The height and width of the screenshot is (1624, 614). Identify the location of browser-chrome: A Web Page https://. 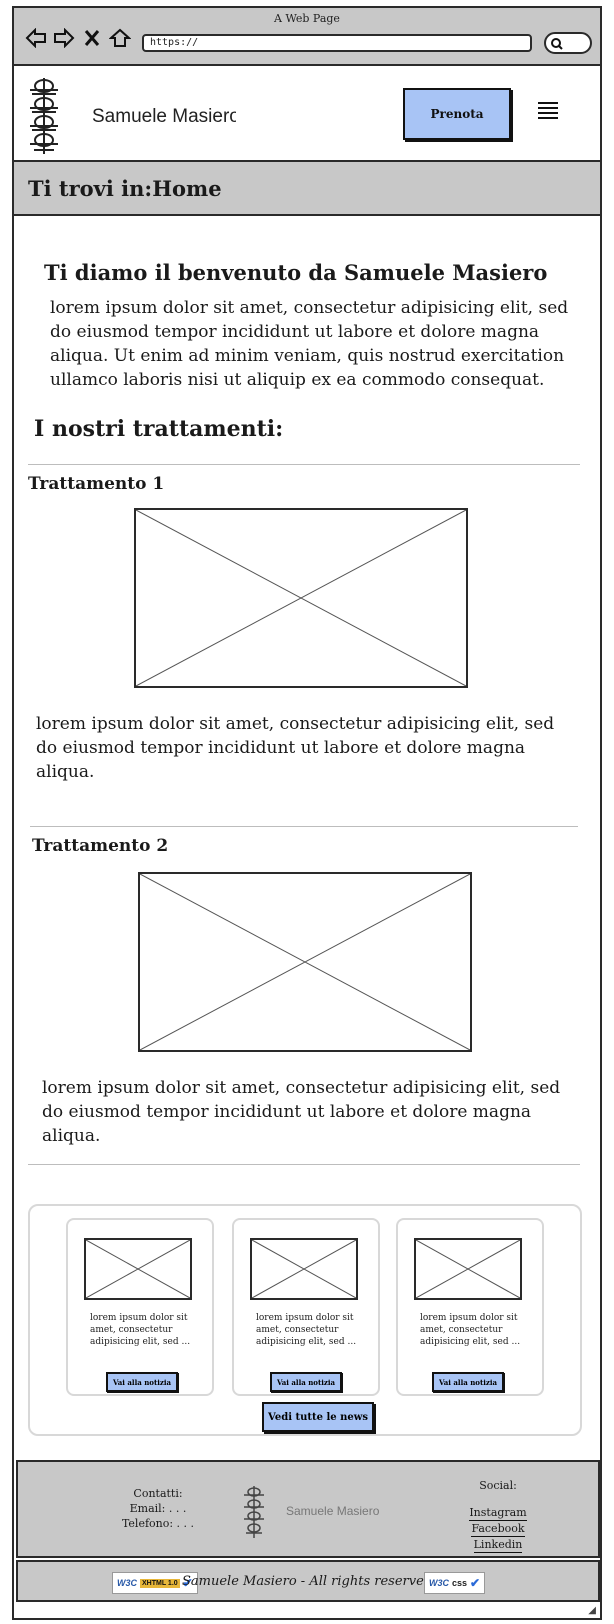
(307, 37).